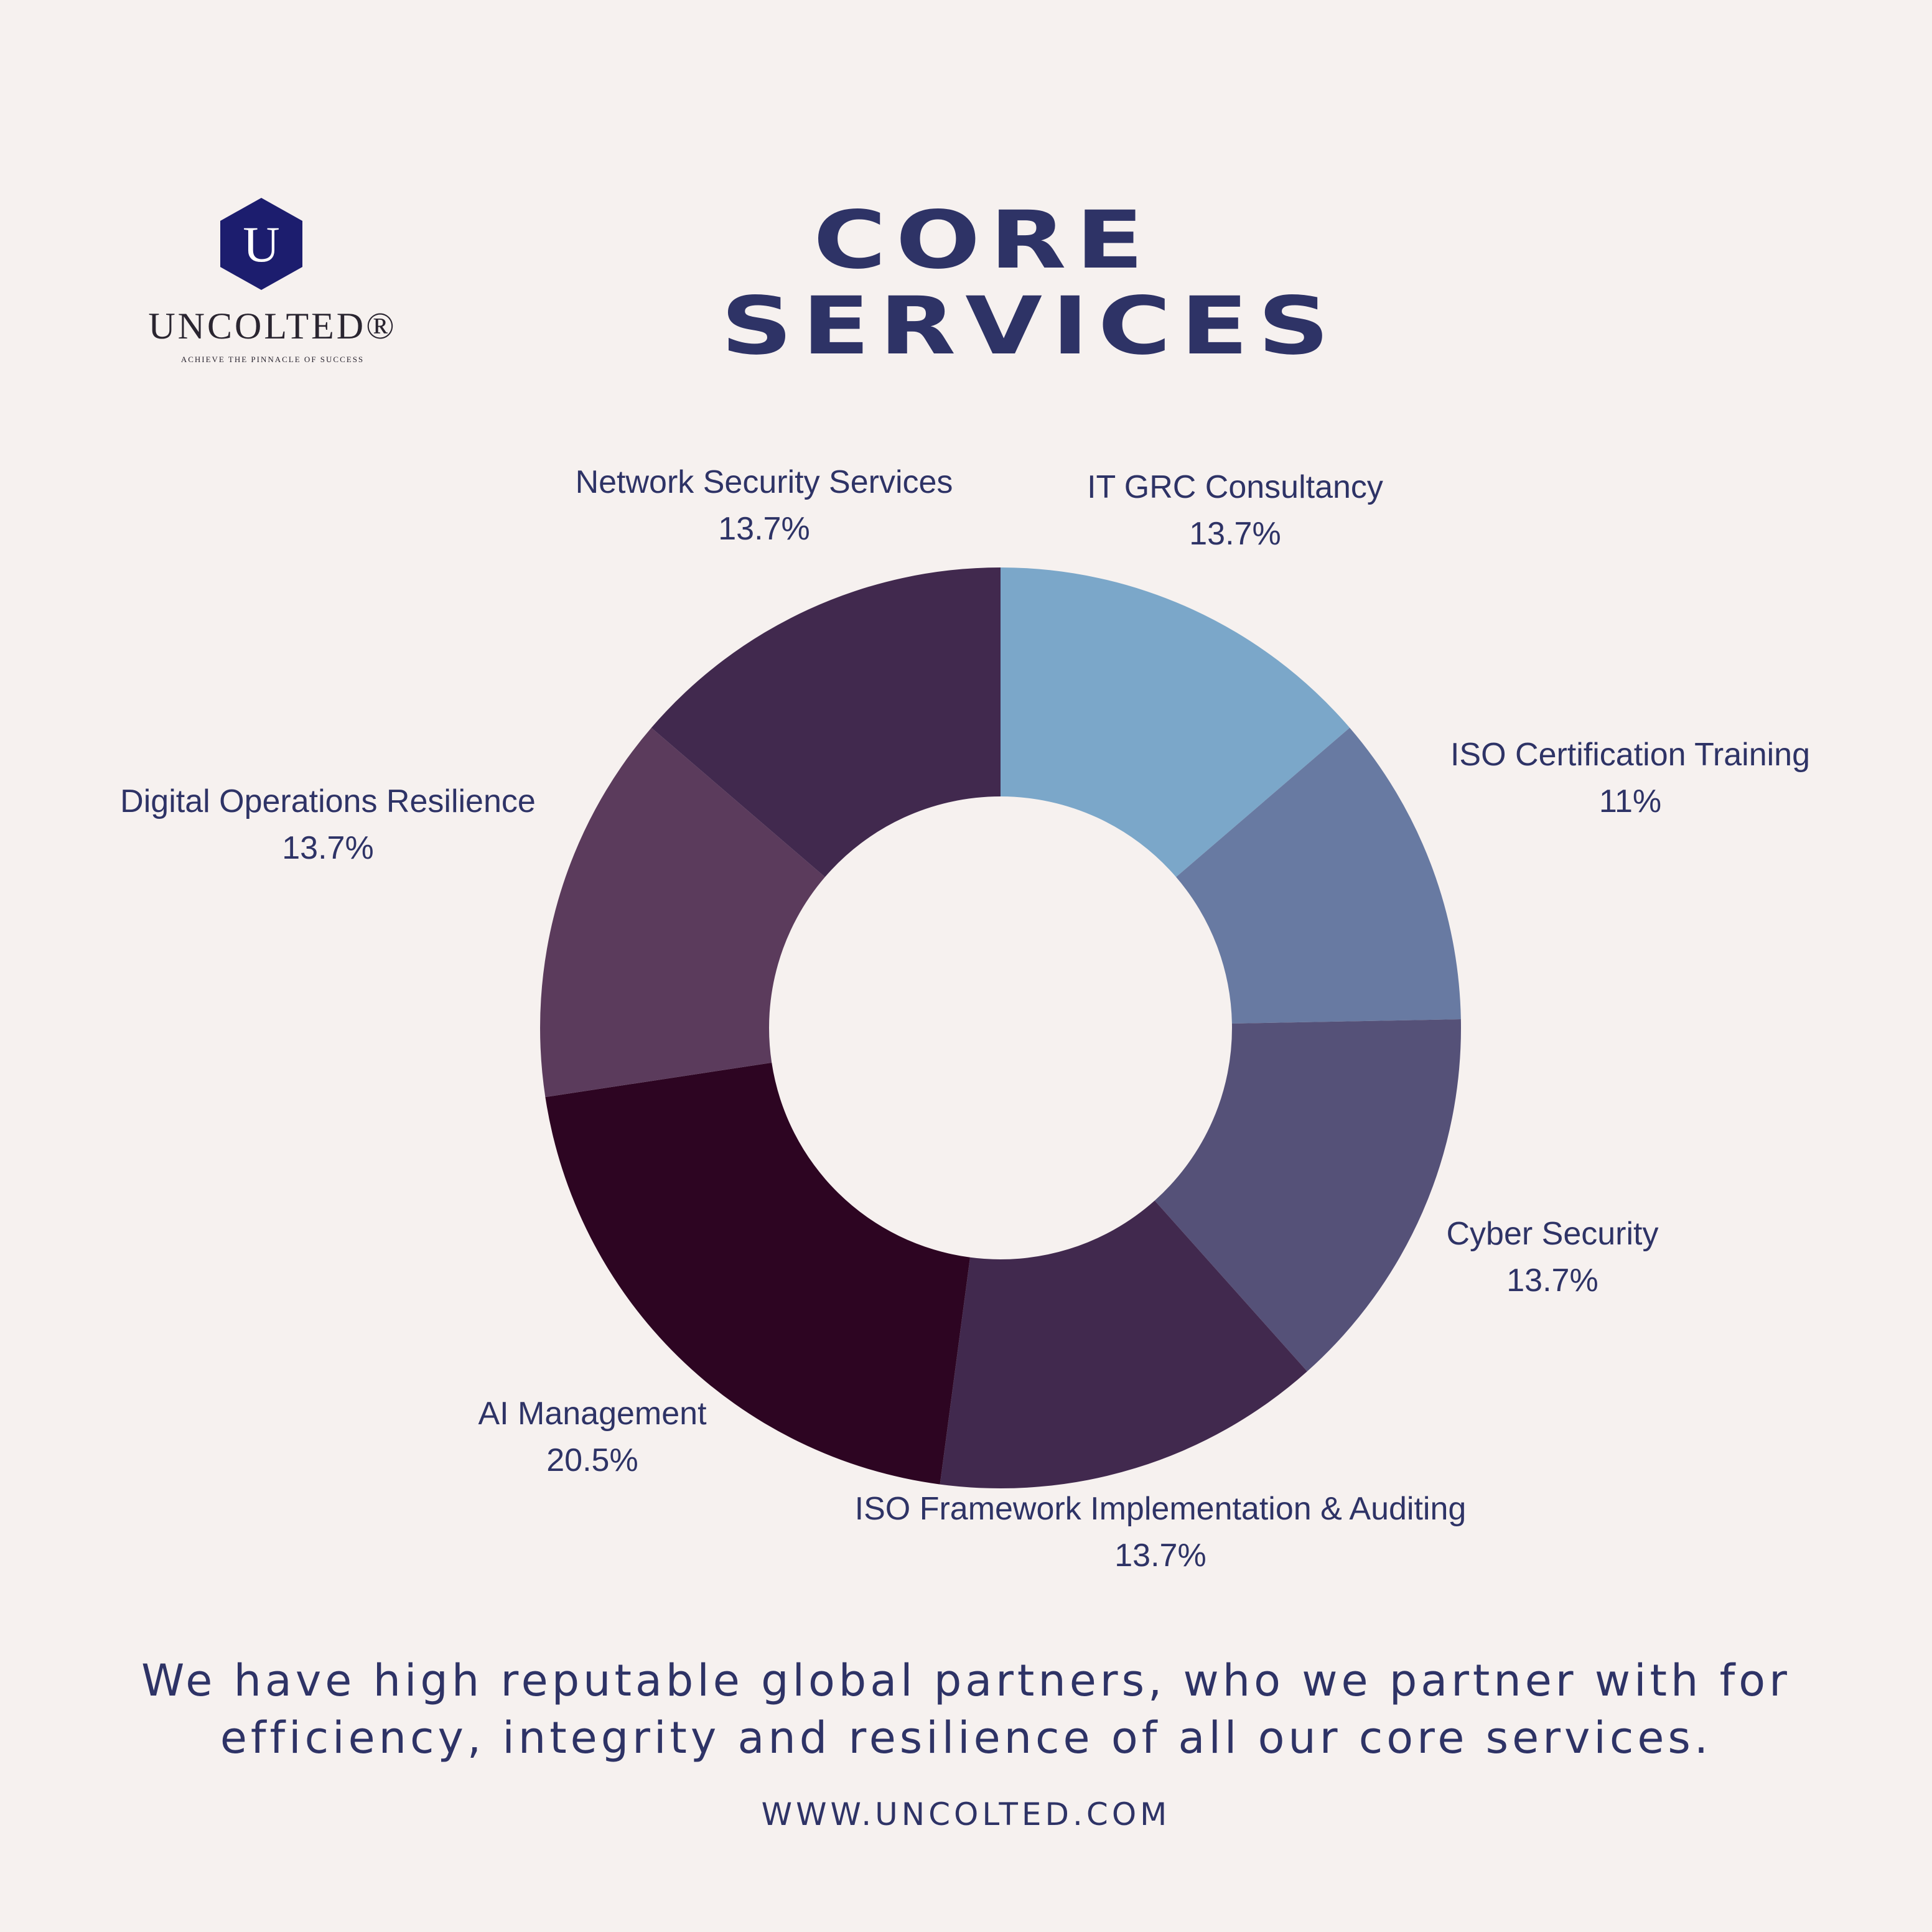 Image resolution: width=1932 pixels, height=1932 pixels. What do you see at coordinates (1030, 326) in the screenshot?
I see `page-title-line-2: SERVICES` at bounding box center [1030, 326].